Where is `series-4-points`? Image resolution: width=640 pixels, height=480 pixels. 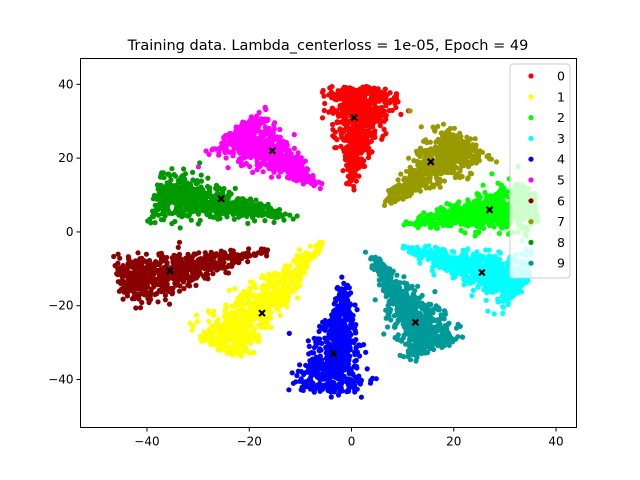
series-4-points is located at coordinates (332, 337).